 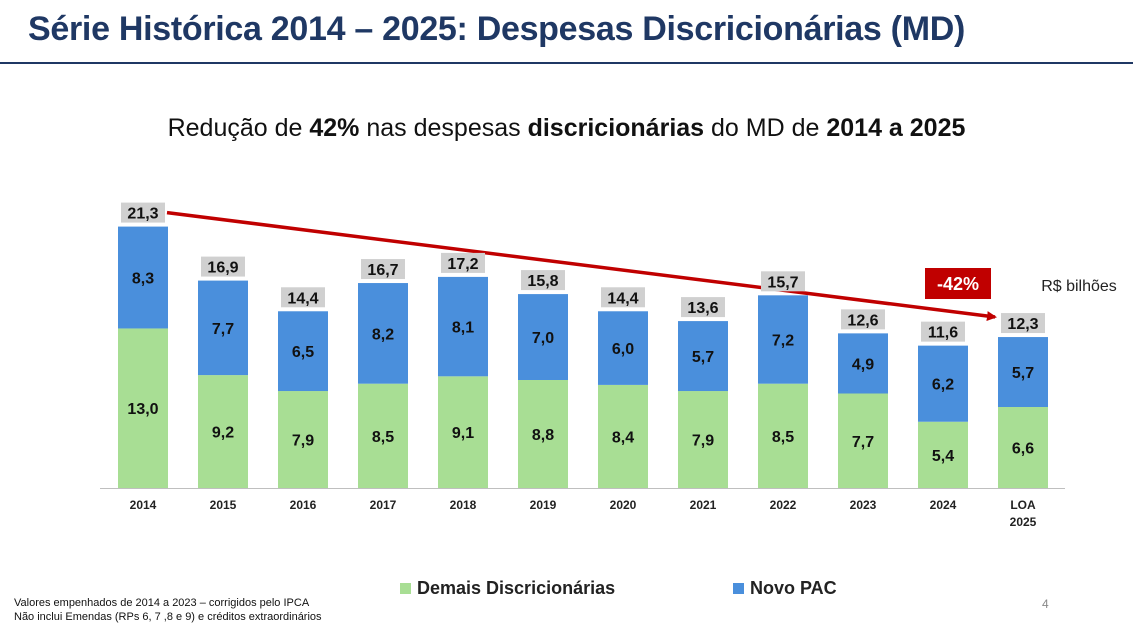 I want to click on x-tick-label-2022: 2022, so click(x=783, y=505).